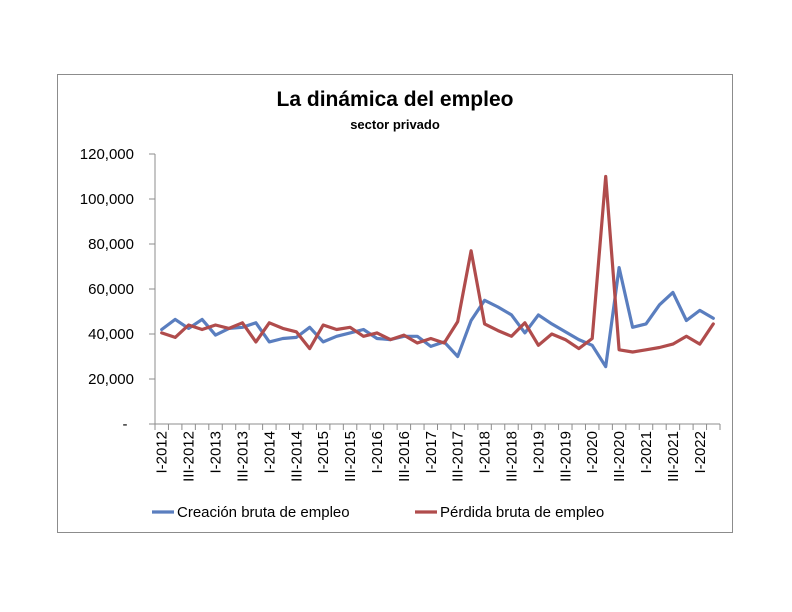 This screenshot has width=792, height=612. Describe the element at coordinates (485, 452) in the screenshot. I see `x-tick-label: I-2018` at that location.